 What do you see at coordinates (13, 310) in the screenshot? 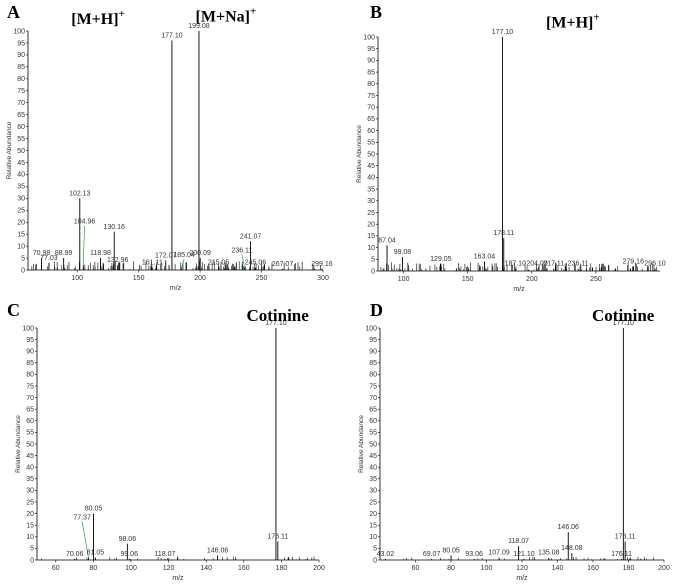
I see `panel-letter: C` at bounding box center [13, 310].